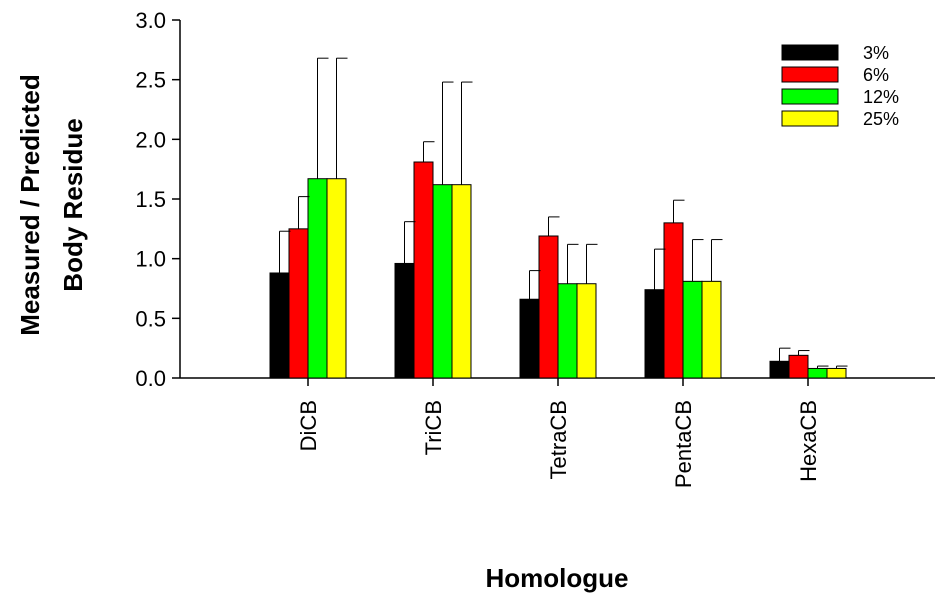  What do you see at coordinates (150, 378) in the screenshot?
I see `y-tick-label: 0.0` at bounding box center [150, 378].